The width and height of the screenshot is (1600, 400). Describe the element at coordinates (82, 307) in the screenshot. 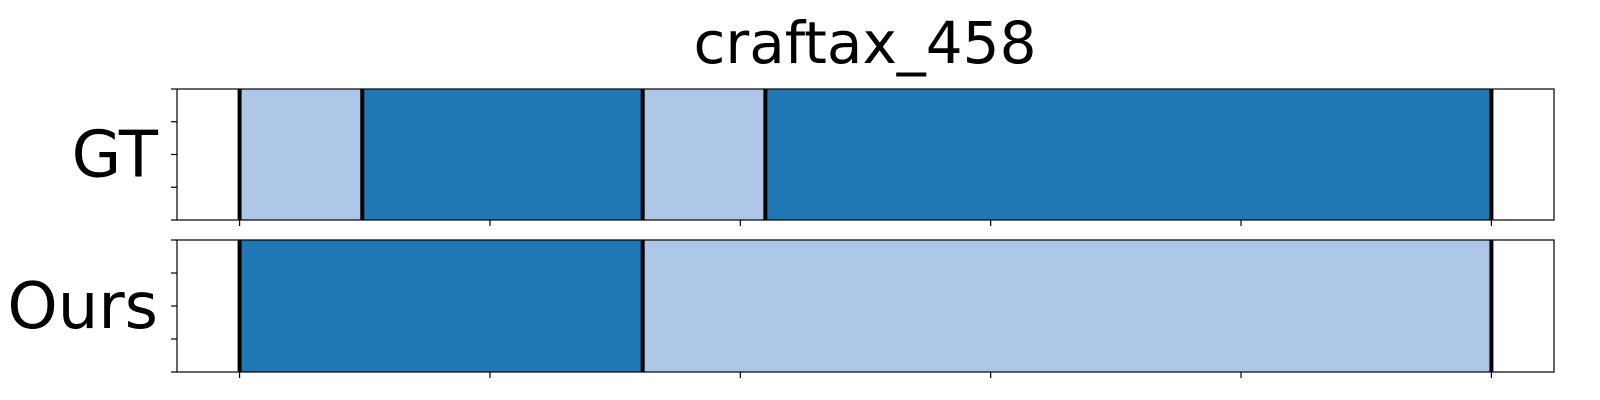

I see `row-label: Ours` at that location.